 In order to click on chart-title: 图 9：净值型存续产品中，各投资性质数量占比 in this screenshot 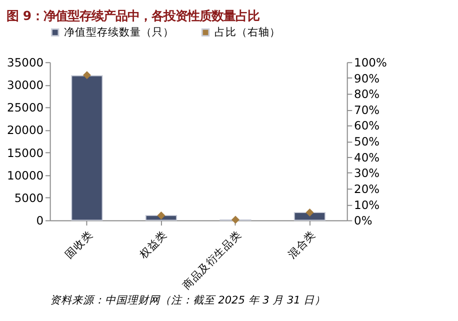, I will do `click(133, 16)`.